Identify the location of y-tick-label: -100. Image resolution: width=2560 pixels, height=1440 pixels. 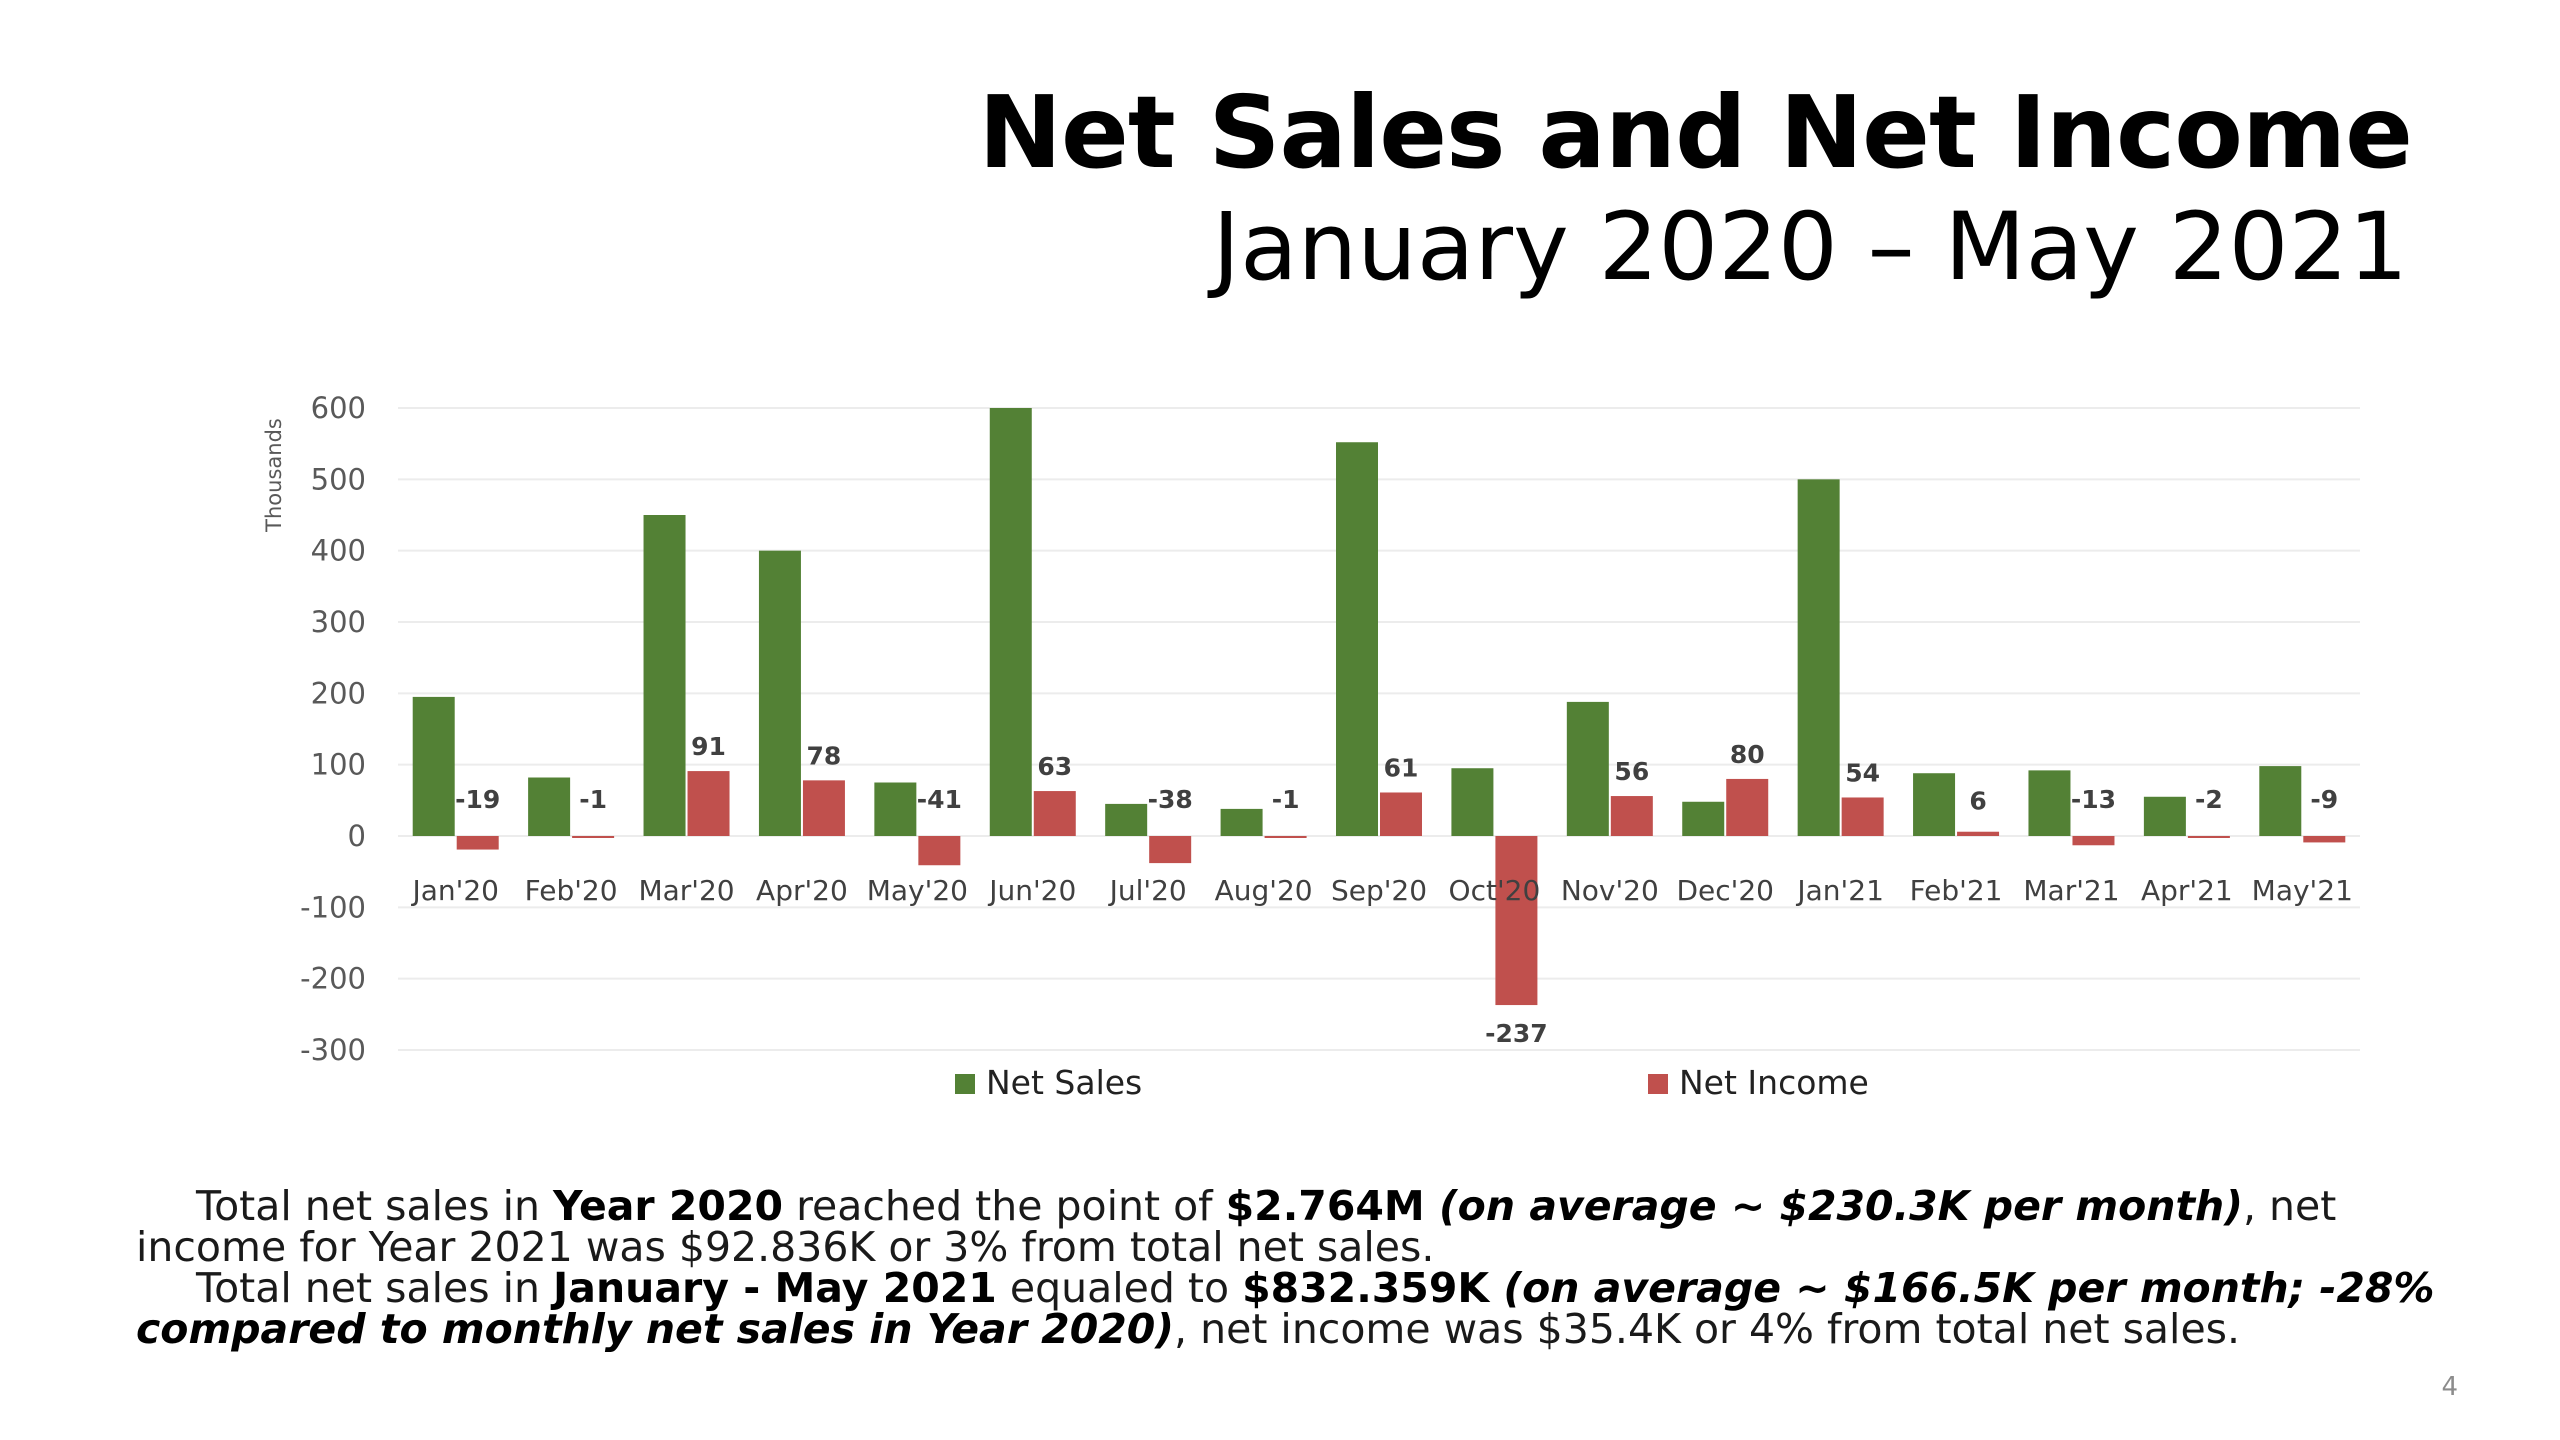
(333, 907).